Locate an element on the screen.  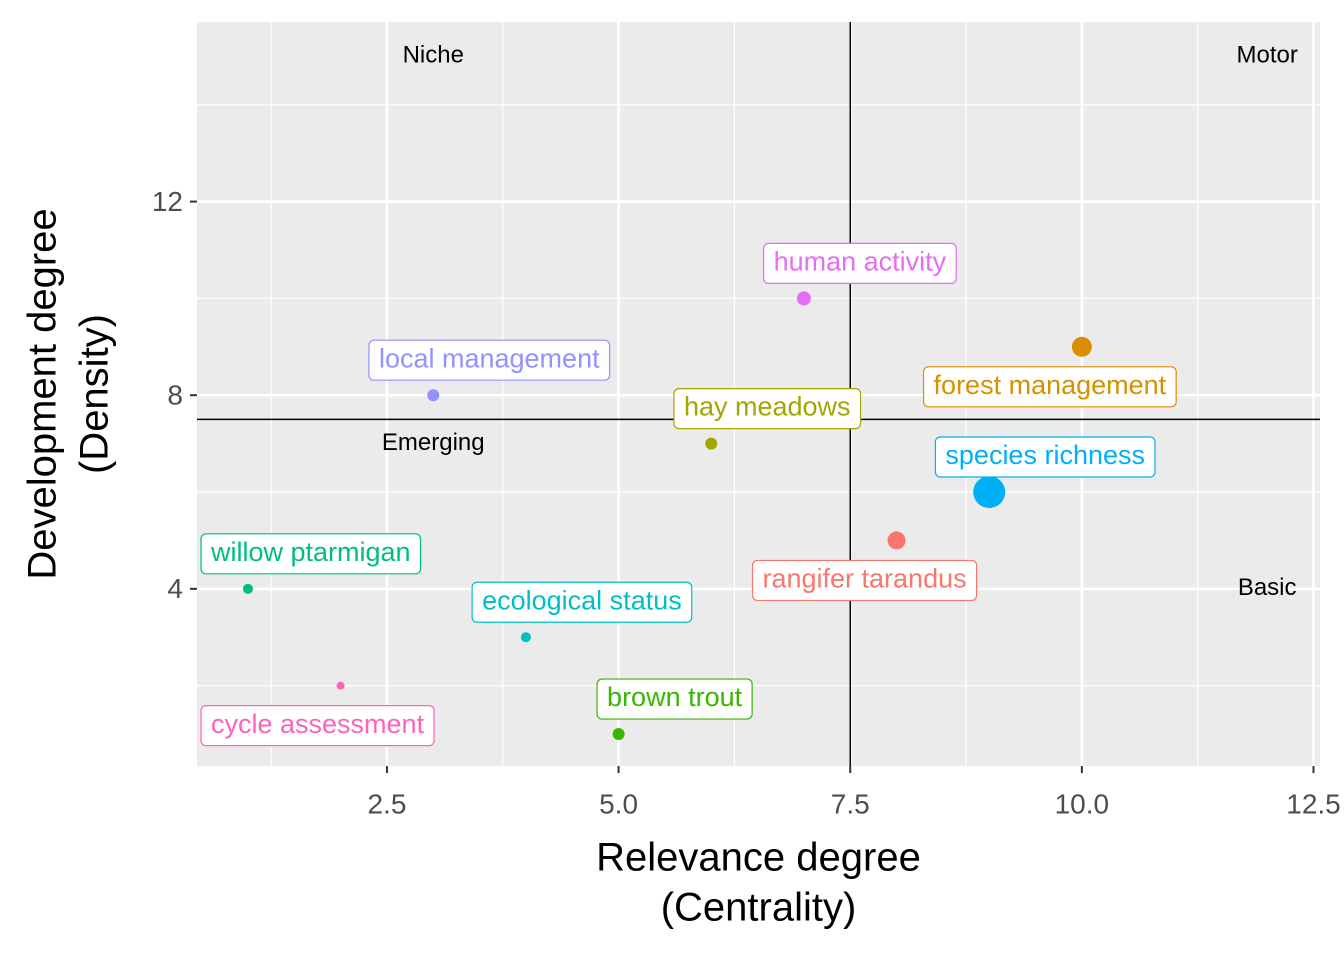
point-label: willow ptarmigan is located at coordinates (310, 552).